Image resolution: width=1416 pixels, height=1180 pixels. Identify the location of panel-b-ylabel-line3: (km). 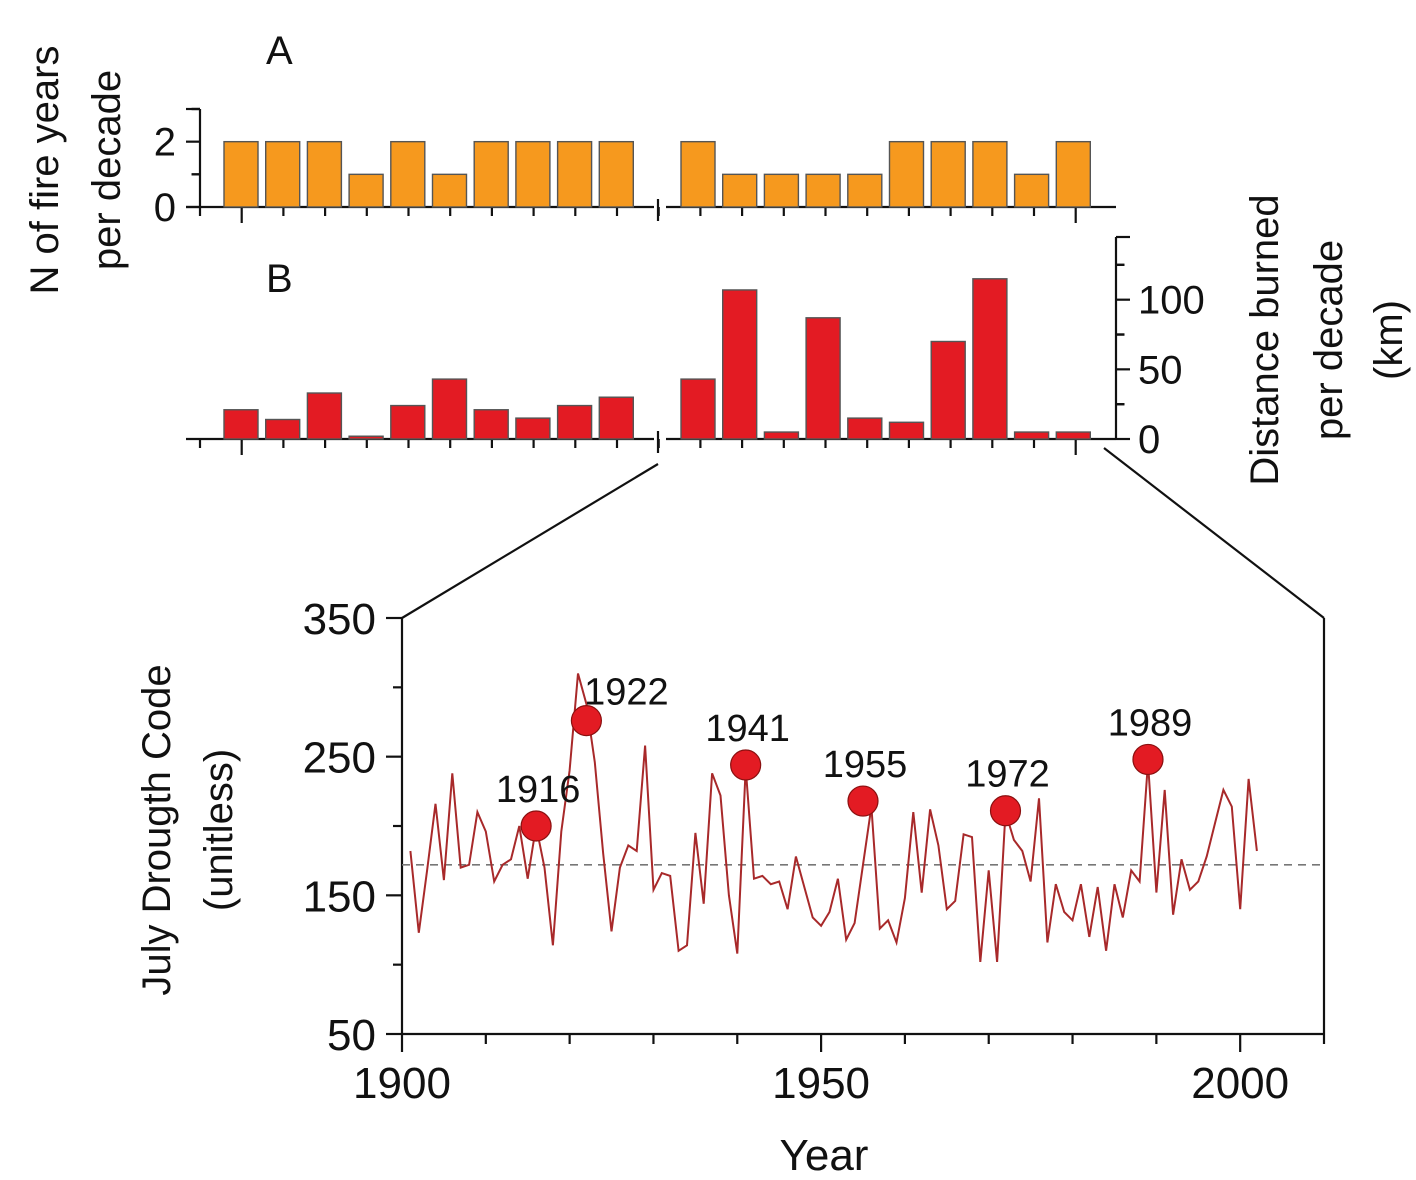
(1389, 340).